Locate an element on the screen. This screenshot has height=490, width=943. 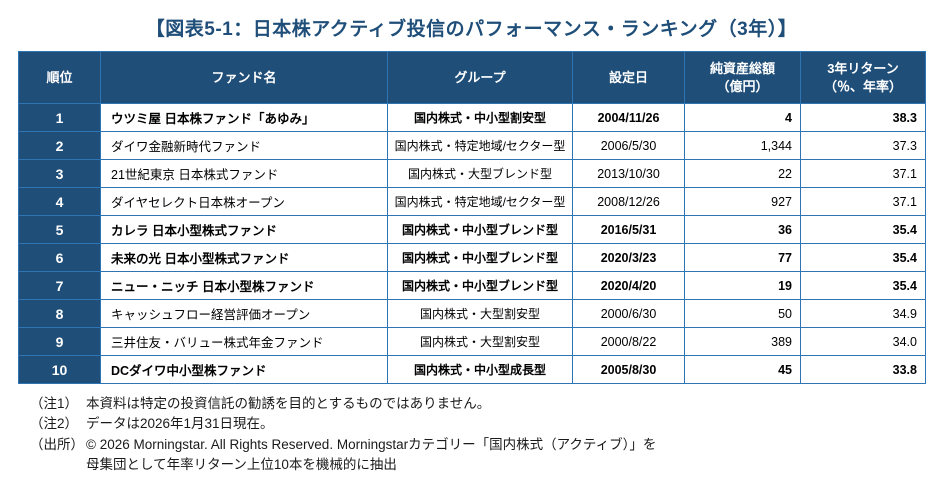
header-date: 設定日 is located at coordinates (628, 77).